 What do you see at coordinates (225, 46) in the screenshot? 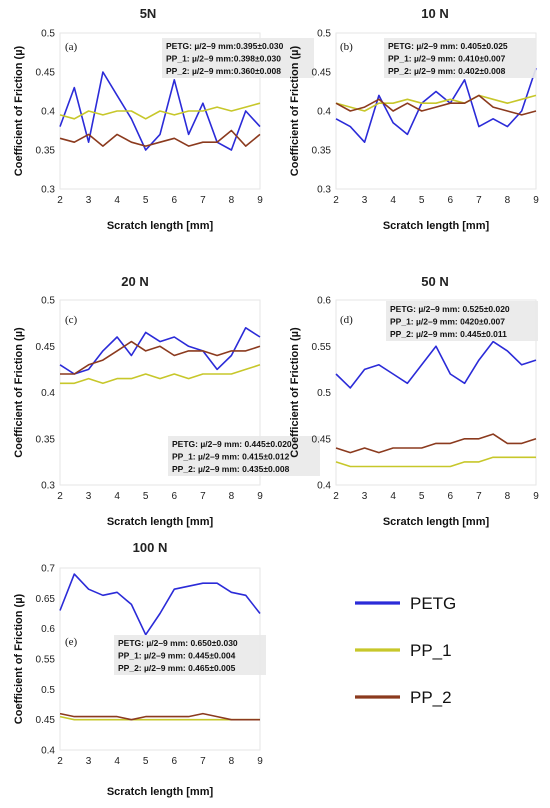
I see `stats-line: PETG: µ/2–9 mm:0.395±0.030` at bounding box center [225, 46].